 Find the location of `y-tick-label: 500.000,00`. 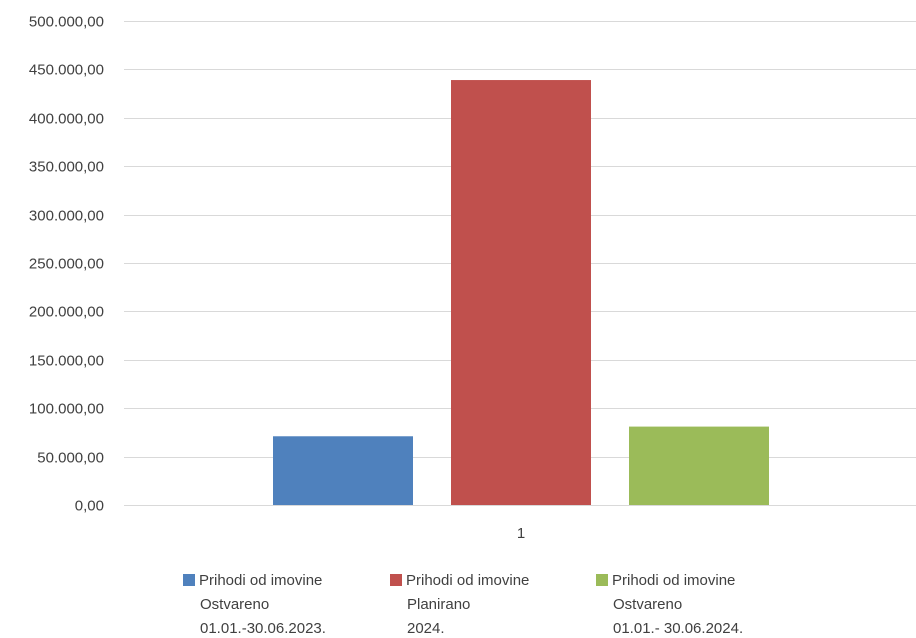

y-tick-label: 500.000,00 is located at coordinates (66, 22).